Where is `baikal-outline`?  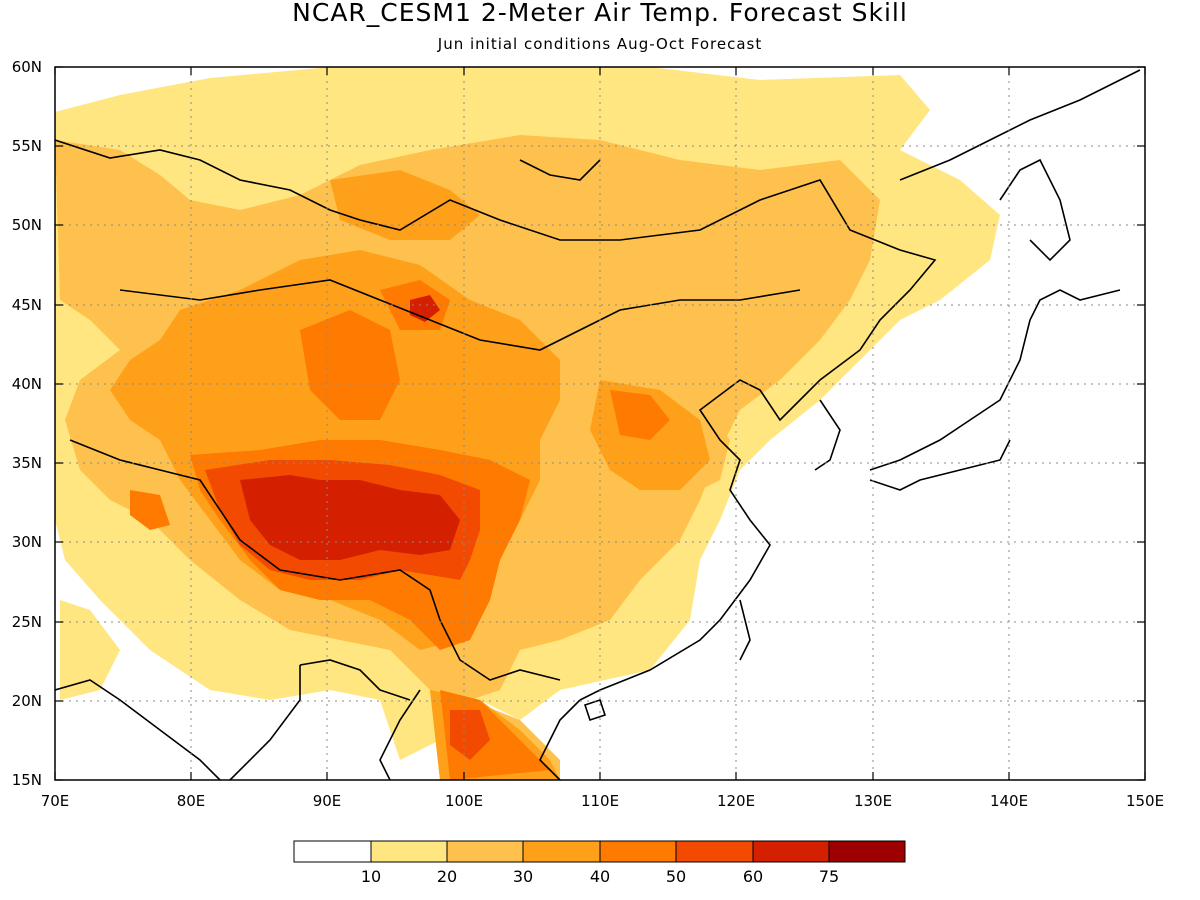 baikal-outline is located at coordinates (560, 170).